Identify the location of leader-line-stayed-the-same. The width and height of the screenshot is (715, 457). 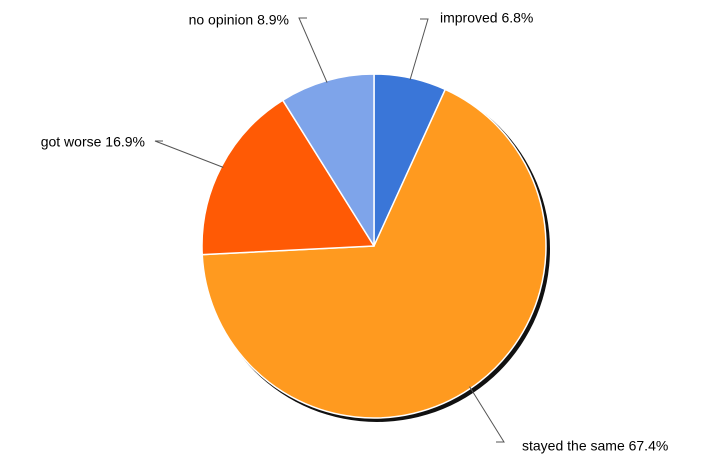
(487, 414).